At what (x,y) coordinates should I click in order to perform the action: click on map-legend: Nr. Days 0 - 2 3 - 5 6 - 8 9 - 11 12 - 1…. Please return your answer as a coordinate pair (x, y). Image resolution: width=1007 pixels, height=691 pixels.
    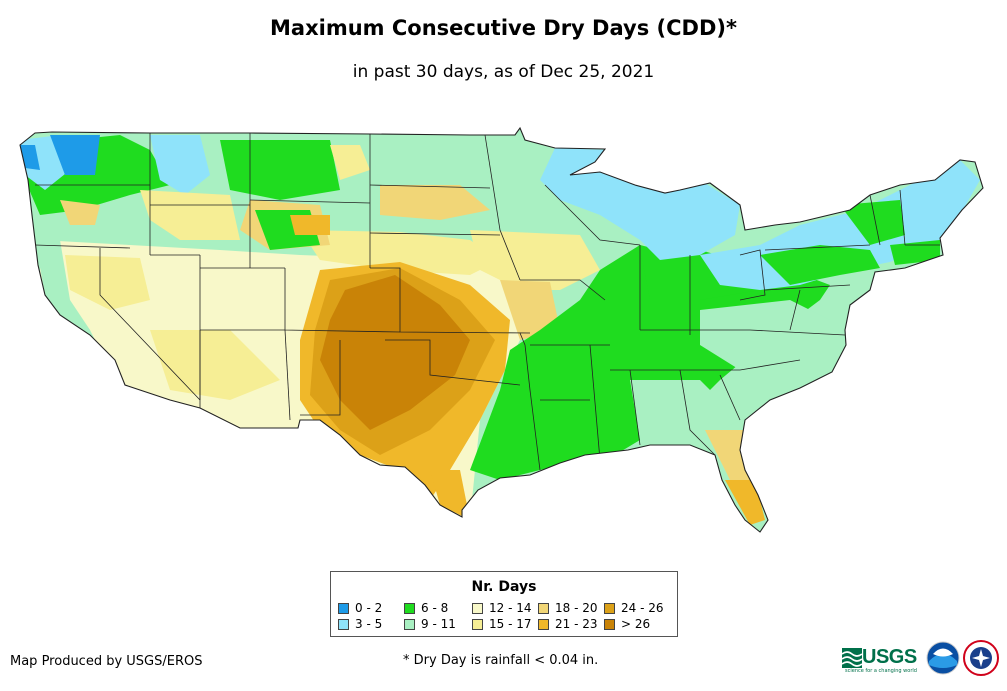
    Looking at the image, I should click on (504, 604).